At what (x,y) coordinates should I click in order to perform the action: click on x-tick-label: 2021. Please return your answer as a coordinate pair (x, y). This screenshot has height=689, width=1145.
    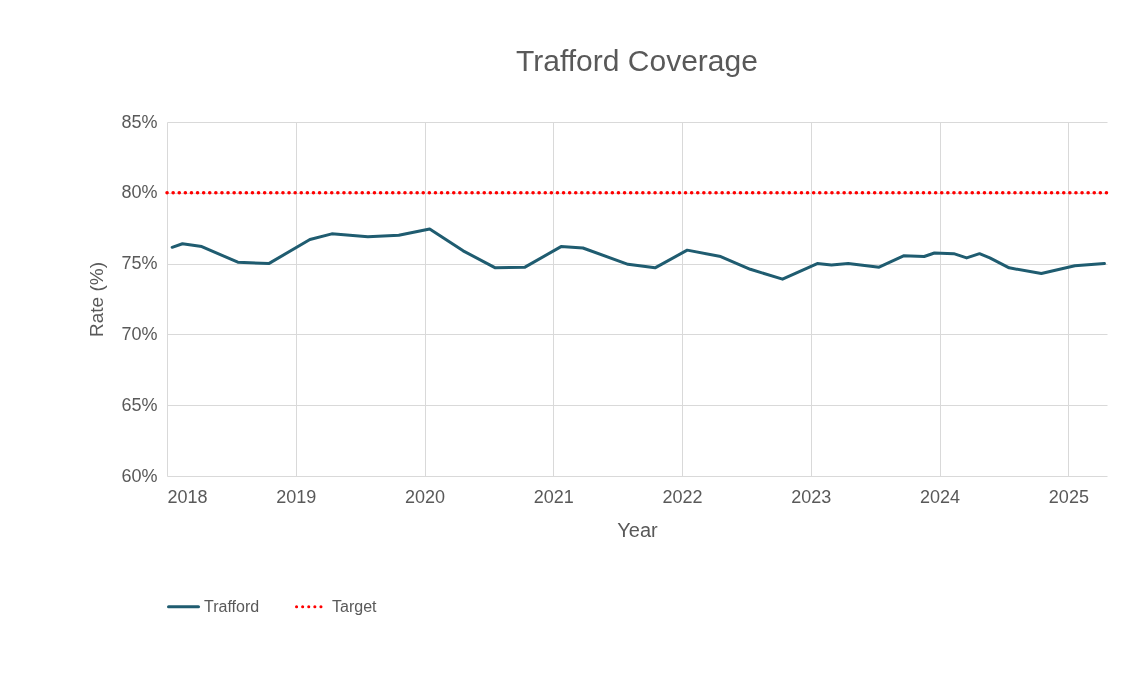
    Looking at the image, I should click on (553, 496).